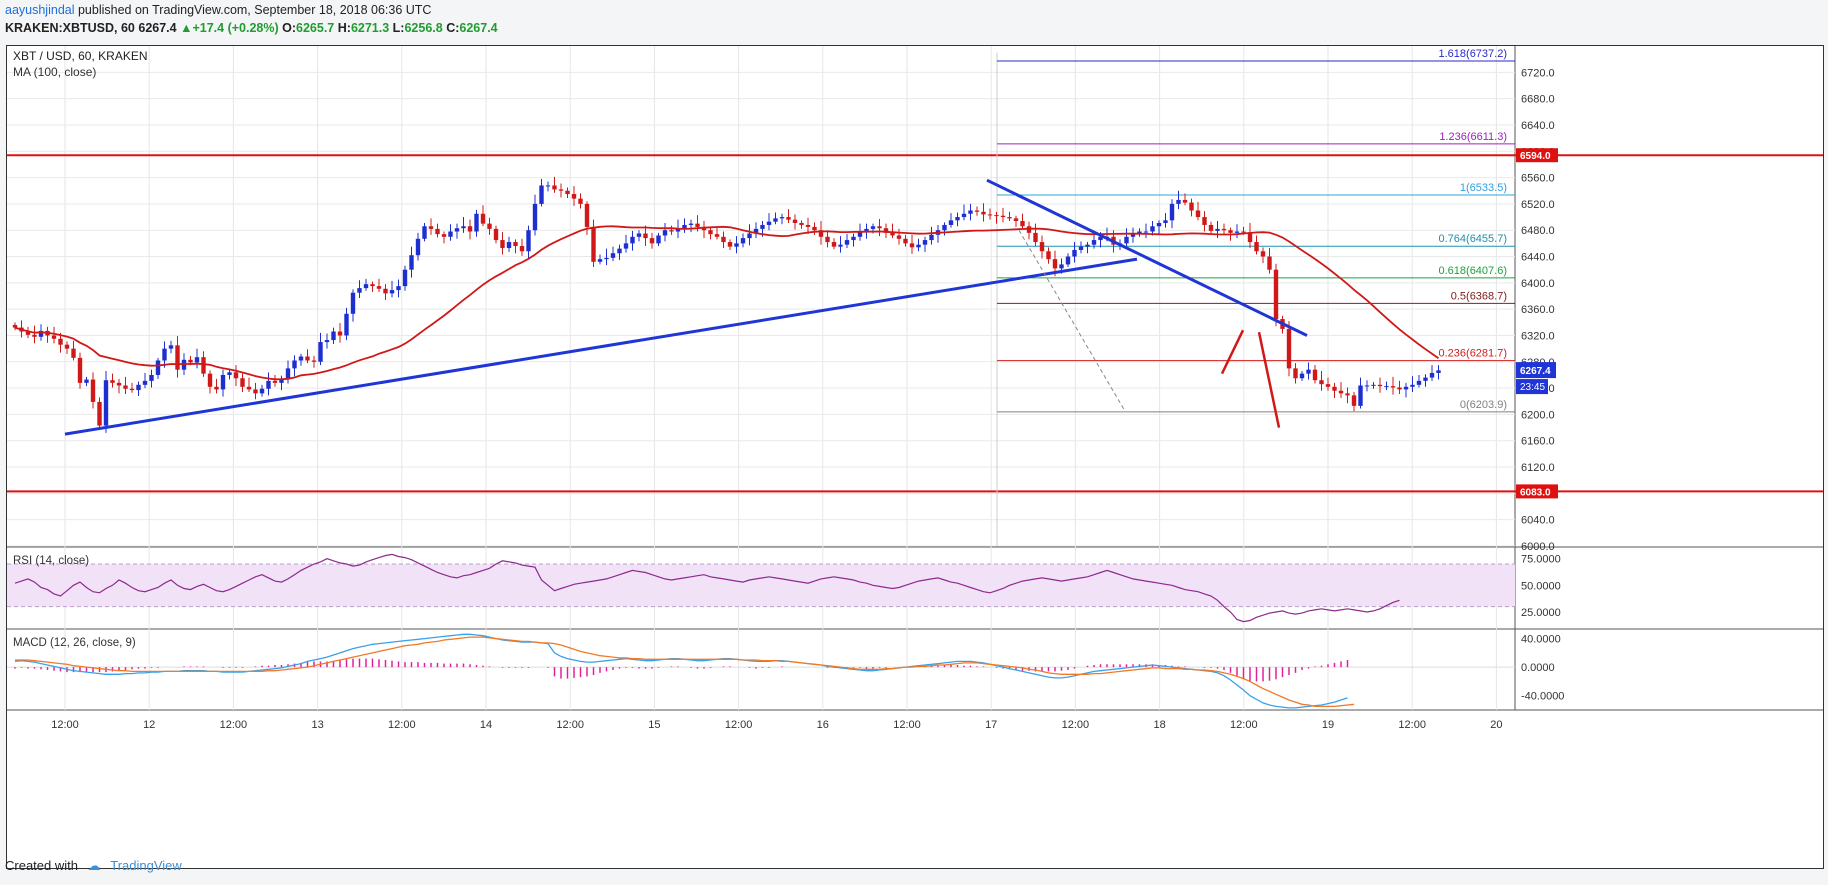  Describe the element at coordinates (1532, 387) in the screenshot. I see `countdown-badge` at that location.